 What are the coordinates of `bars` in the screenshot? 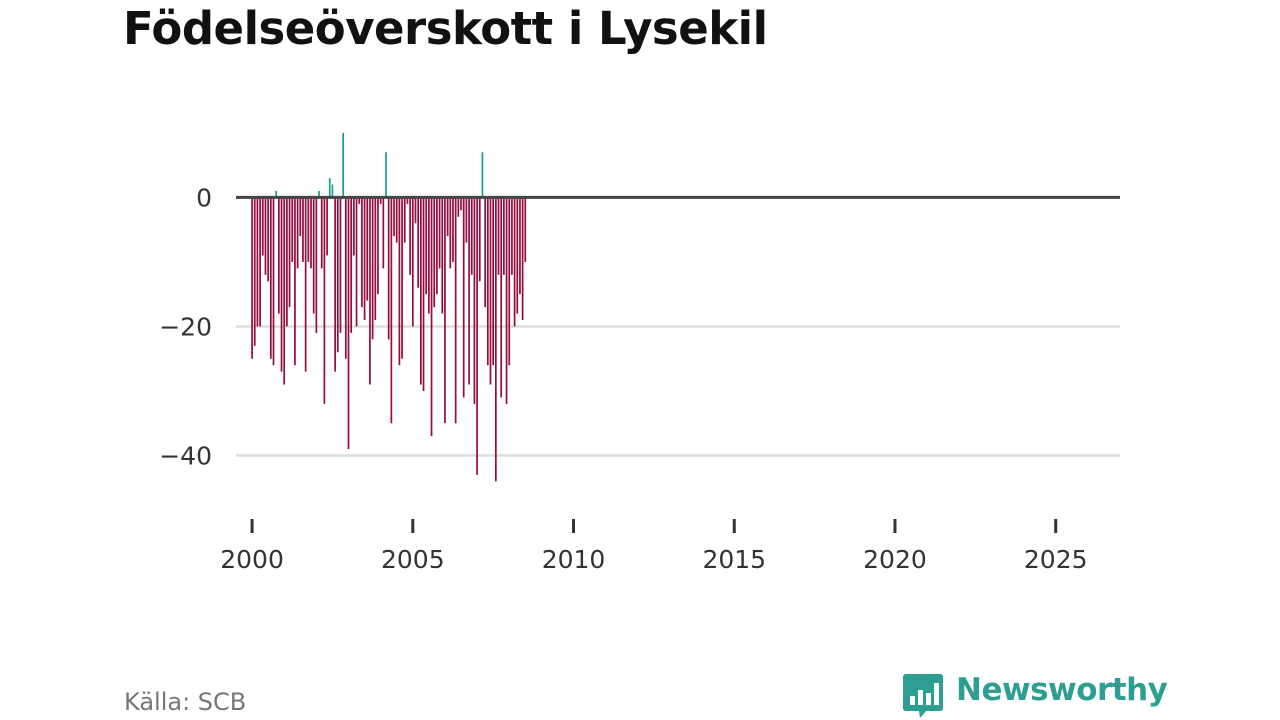 It's located at (389, 307).